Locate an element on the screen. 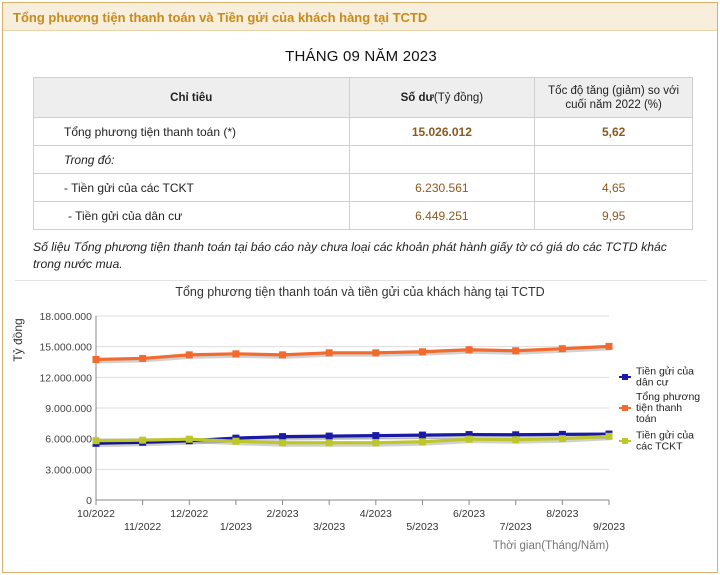 The height and width of the screenshot is (575, 720). col-balance-unit: (Tỷ đồng) is located at coordinates (458, 97).